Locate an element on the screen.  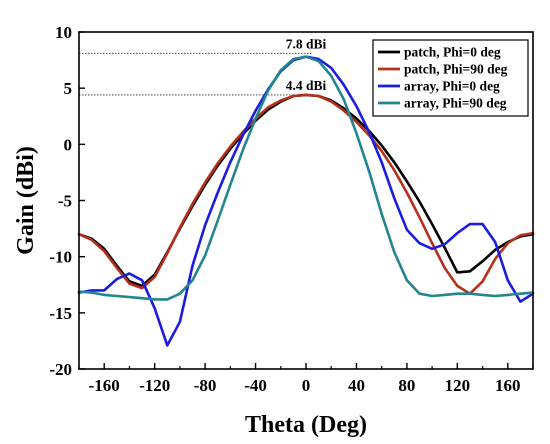
legend-label-1: patch, Phi=90 deg is located at coordinates (456, 69).